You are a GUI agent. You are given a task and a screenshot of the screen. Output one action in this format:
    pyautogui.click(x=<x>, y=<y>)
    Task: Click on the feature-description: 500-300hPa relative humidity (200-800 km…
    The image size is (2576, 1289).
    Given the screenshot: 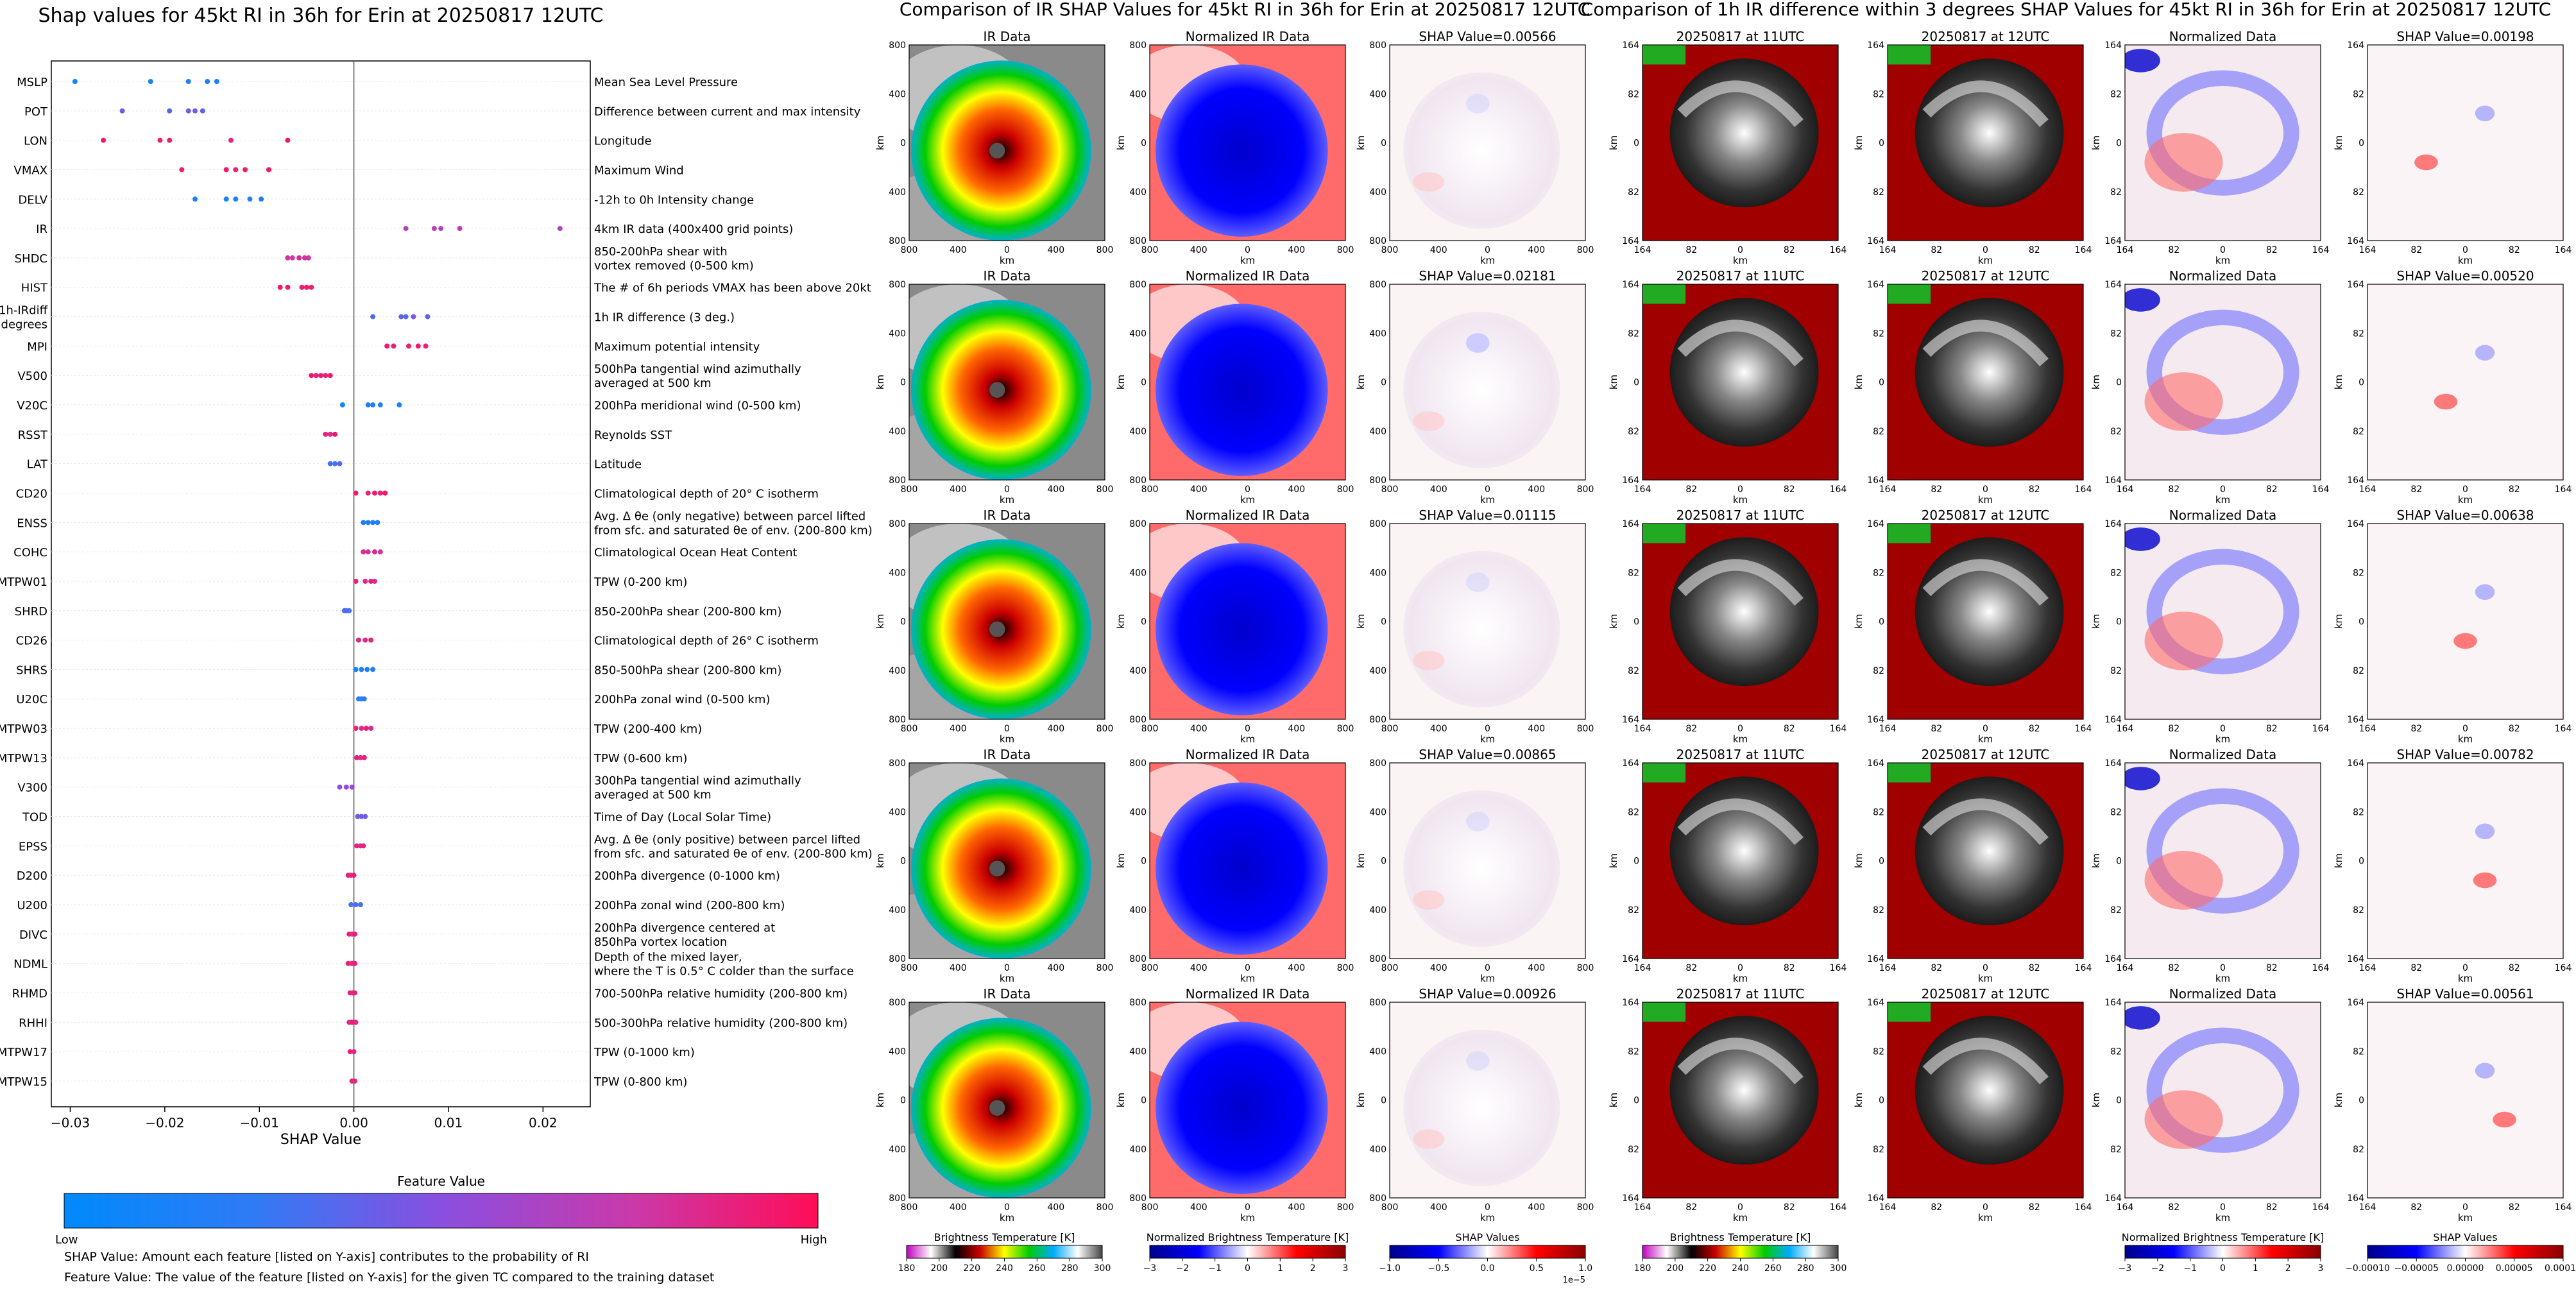 What is the action you would take?
    pyautogui.click(x=721, y=1023)
    